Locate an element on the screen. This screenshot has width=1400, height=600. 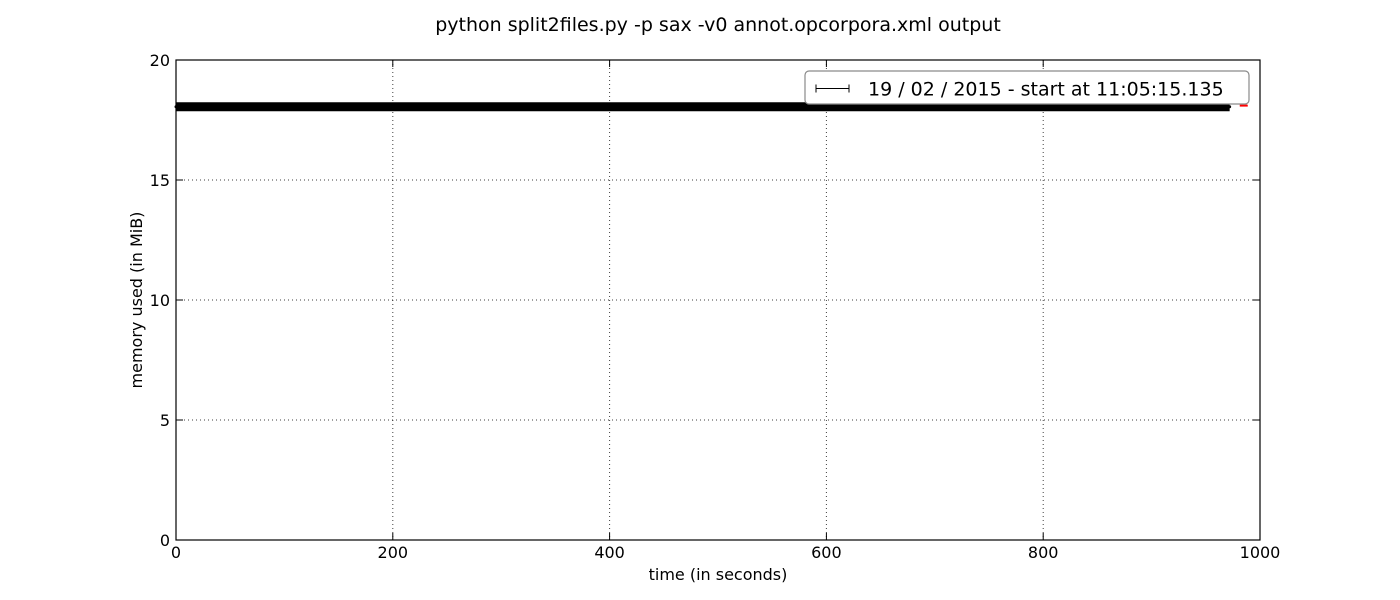
x-tick-label: 200 is located at coordinates (393, 552).